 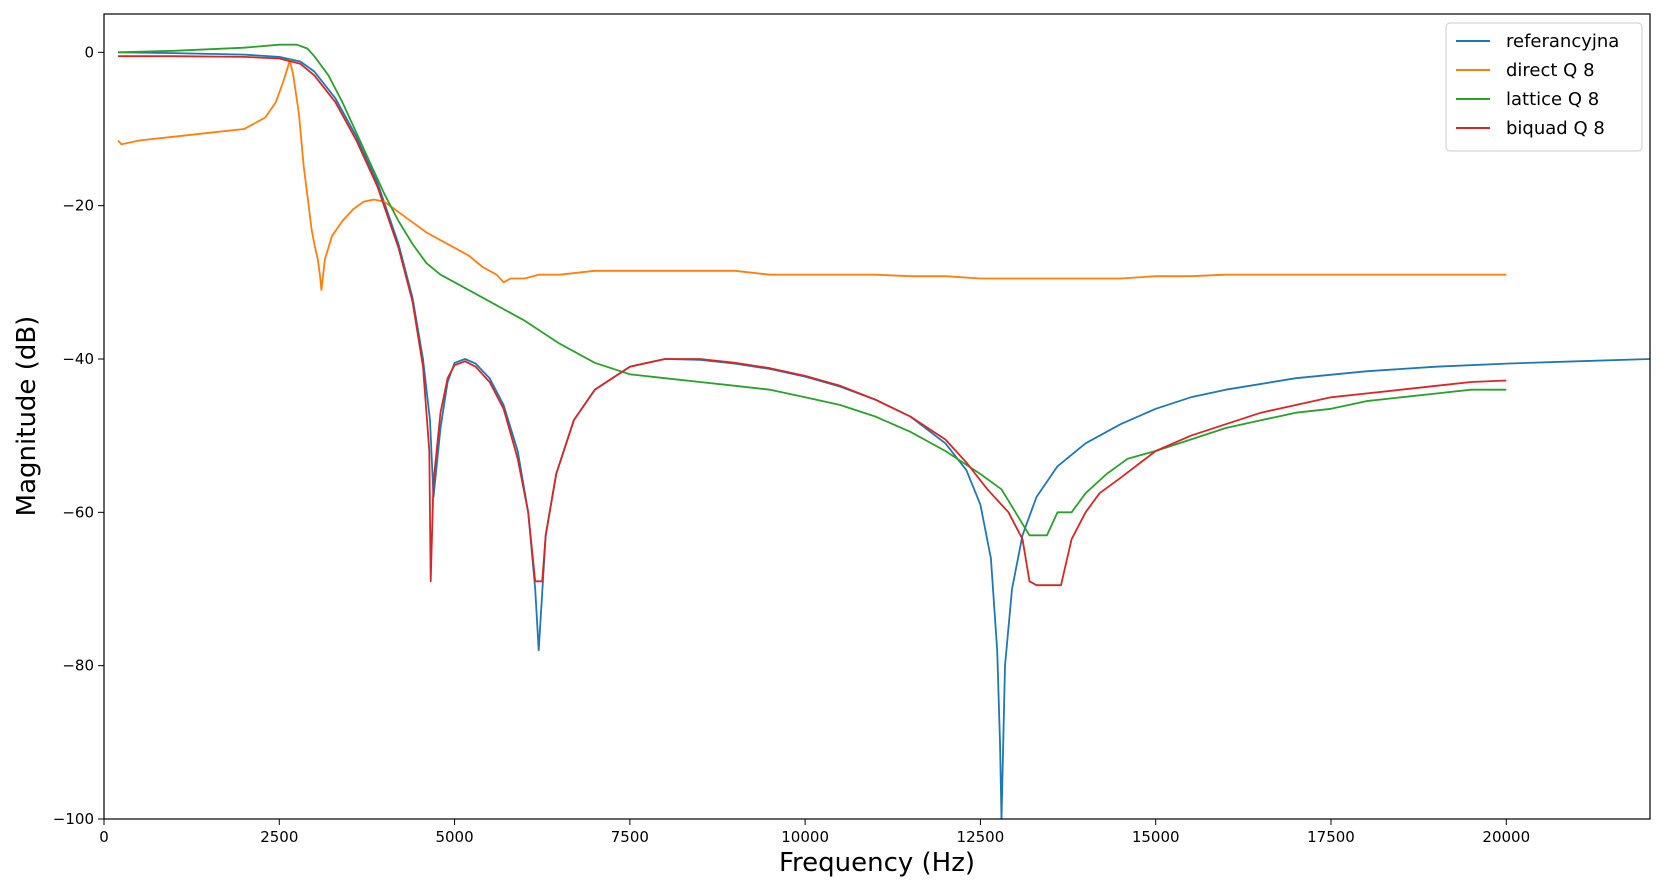 I want to click on legend-box, so click(x=1544, y=87).